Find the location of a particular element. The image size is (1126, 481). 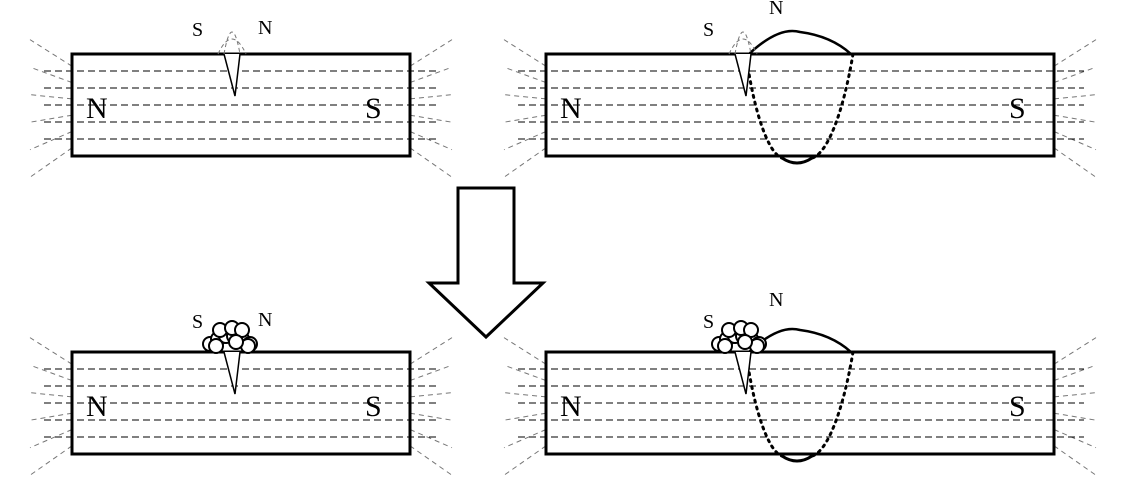

transition-arrow is located at coordinates (486, 263).